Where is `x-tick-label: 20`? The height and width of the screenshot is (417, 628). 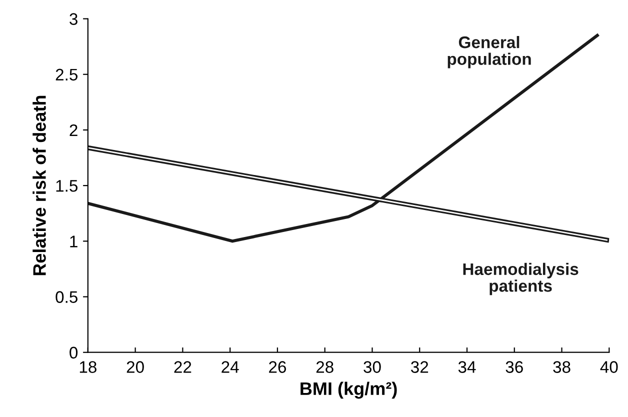 x-tick-label: 20 is located at coordinates (135, 367).